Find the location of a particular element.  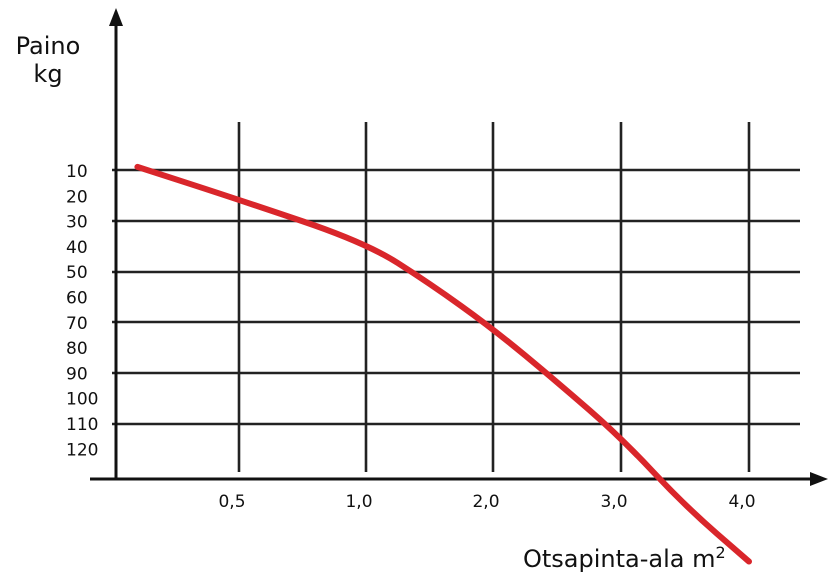

y-tick-label-100: 100 is located at coordinates (82, 400).